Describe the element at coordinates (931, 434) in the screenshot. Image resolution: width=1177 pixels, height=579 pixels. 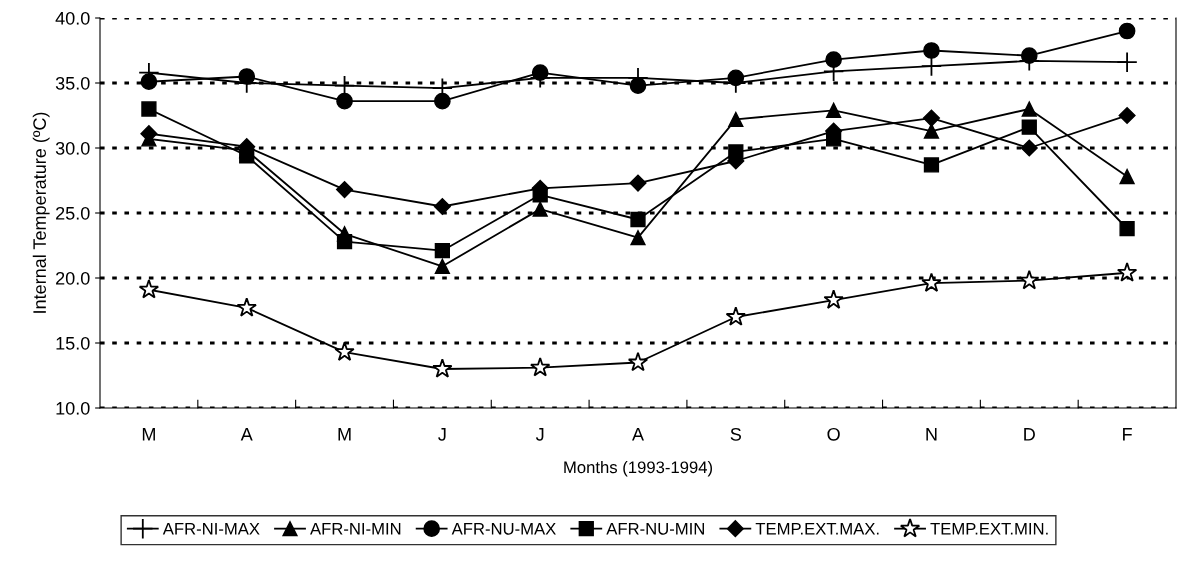
I see `x-tick-label: N` at that location.